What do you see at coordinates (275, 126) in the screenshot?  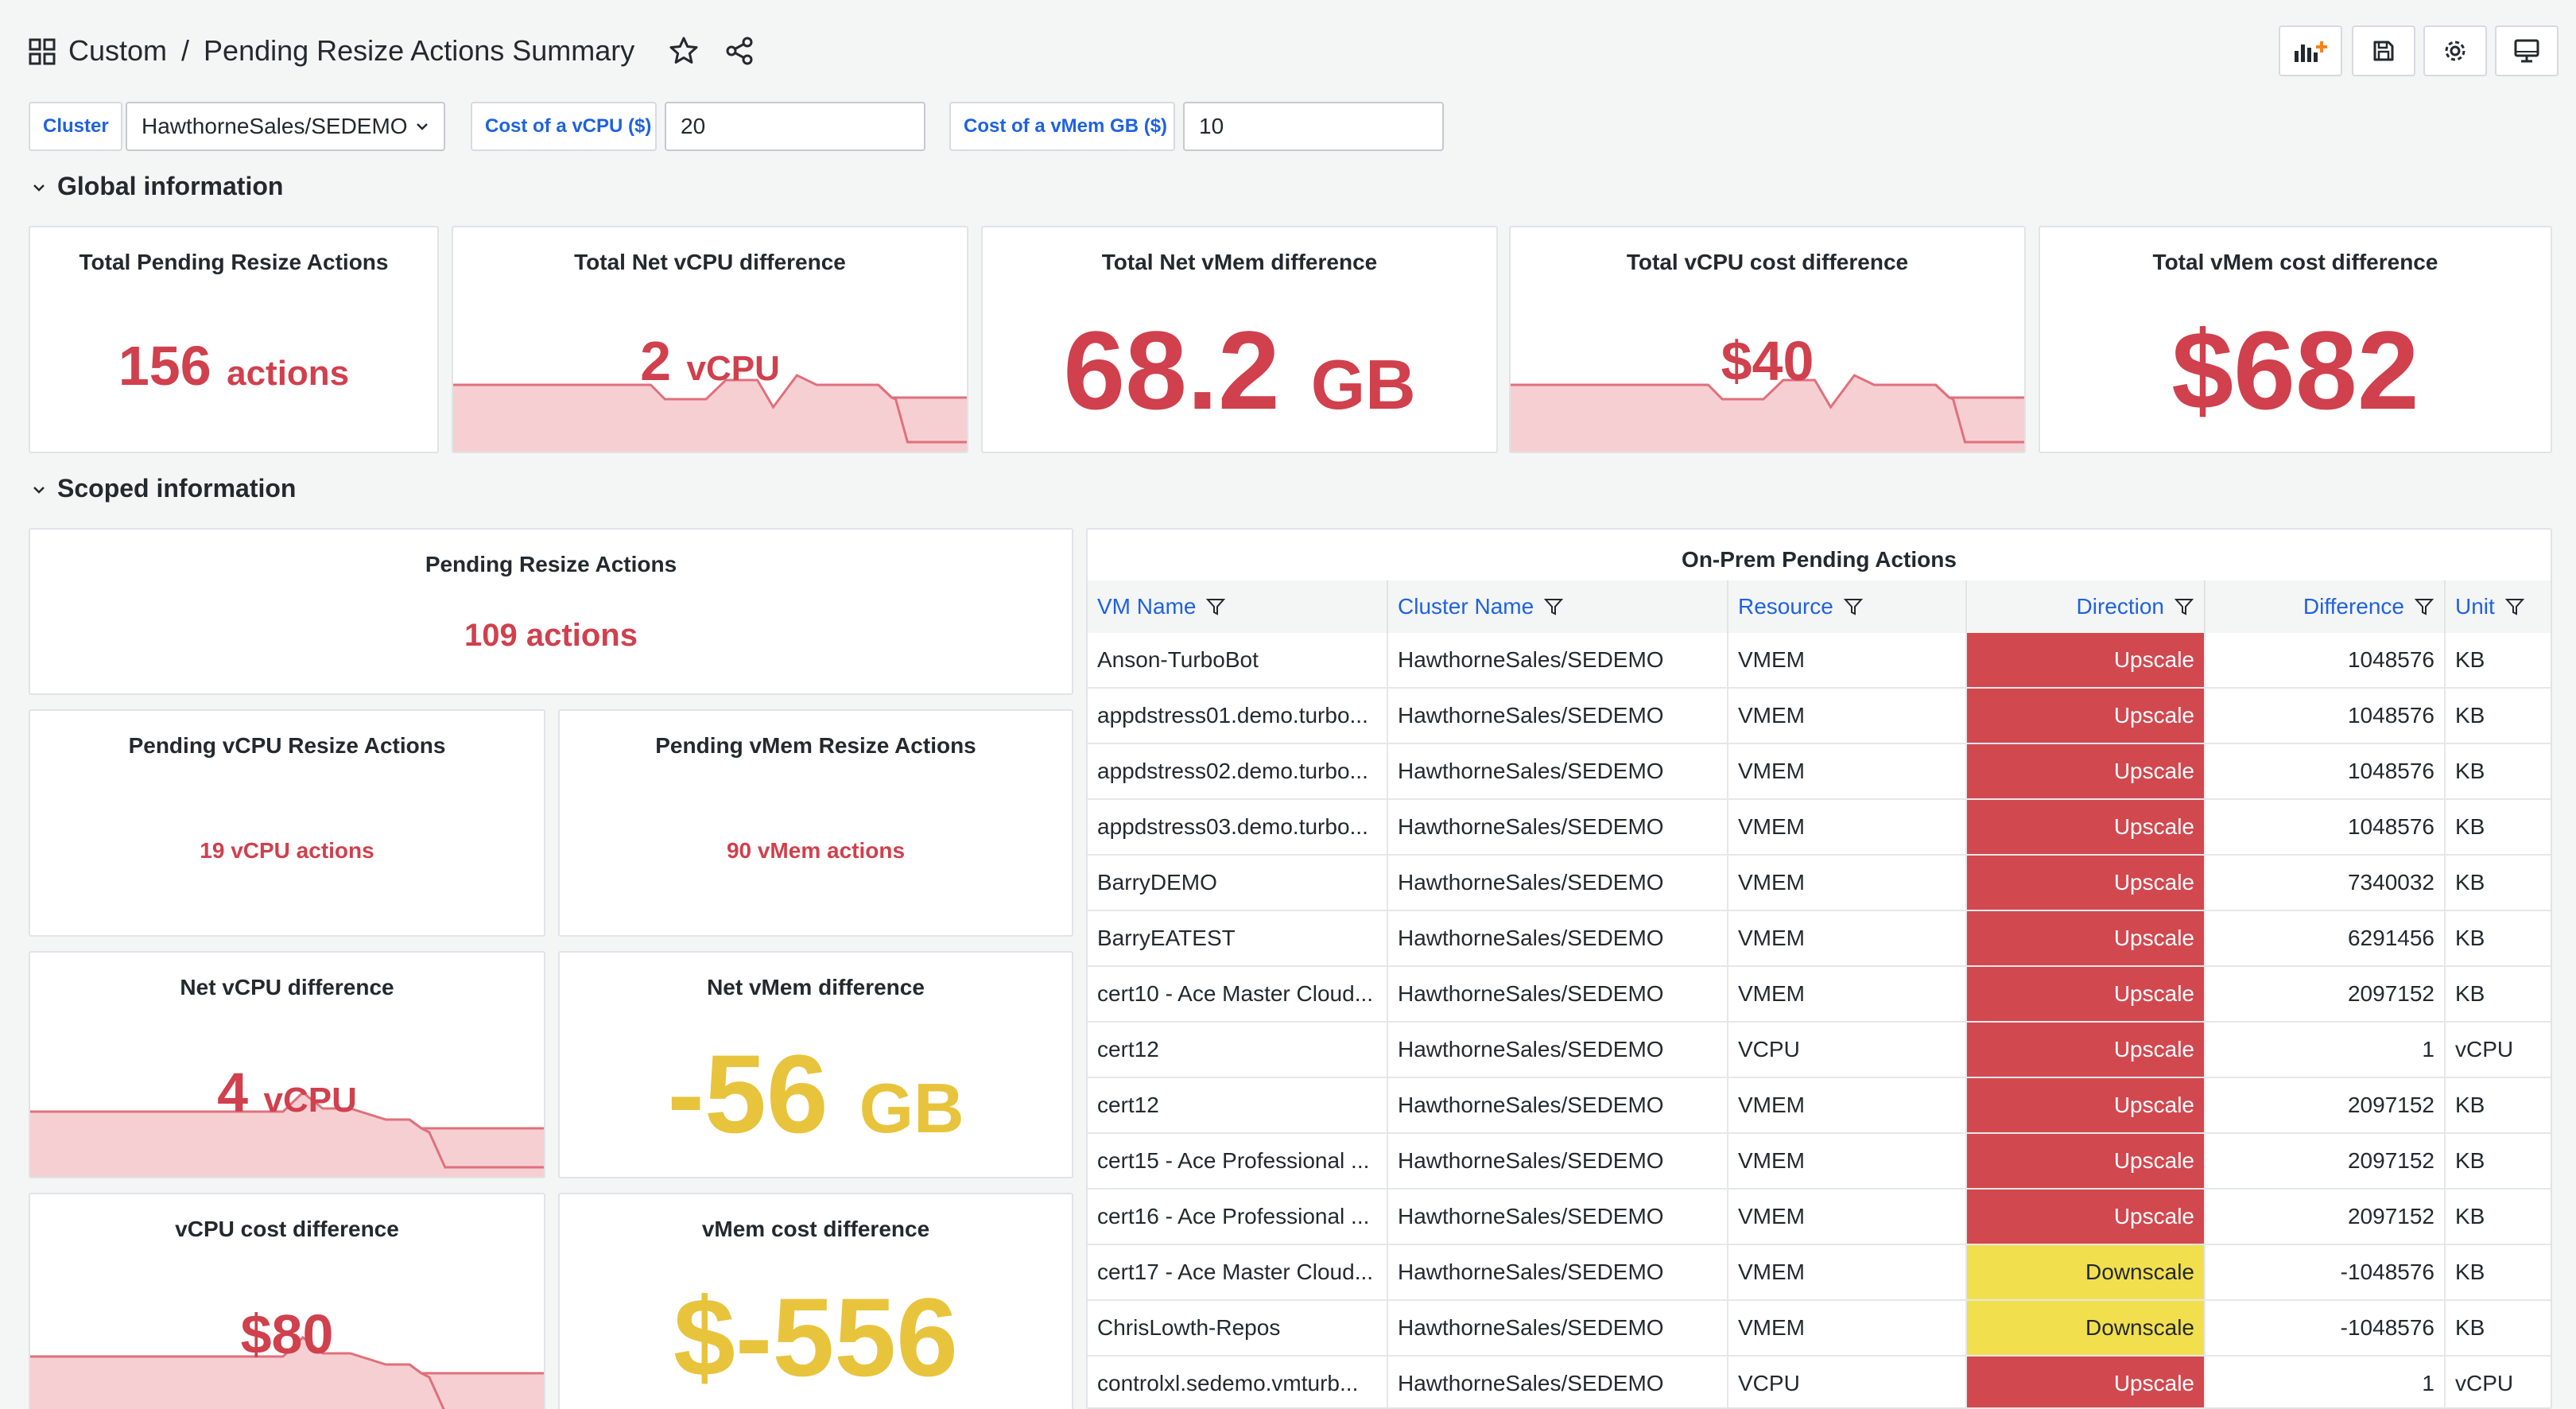 I see `cluster-select-value: HawthorneSales/SEDEMO` at bounding box center [275, 126].